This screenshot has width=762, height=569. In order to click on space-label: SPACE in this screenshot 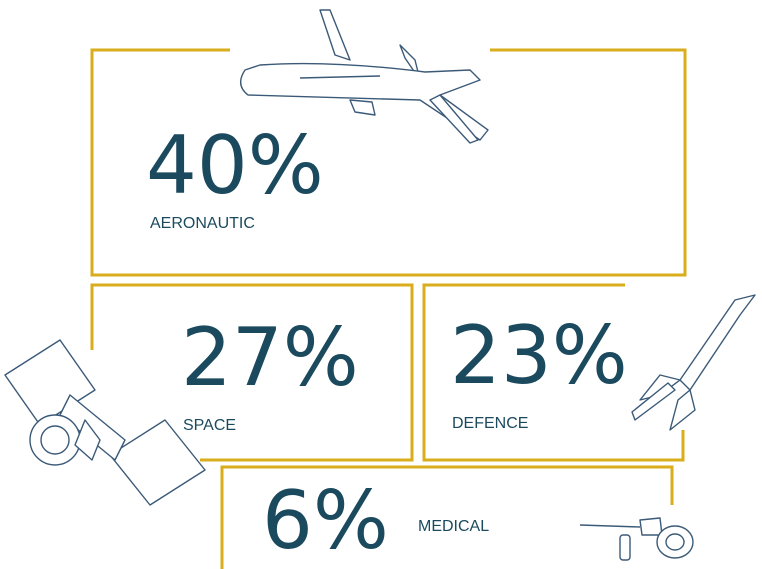, I will do `click(209, 425)`.